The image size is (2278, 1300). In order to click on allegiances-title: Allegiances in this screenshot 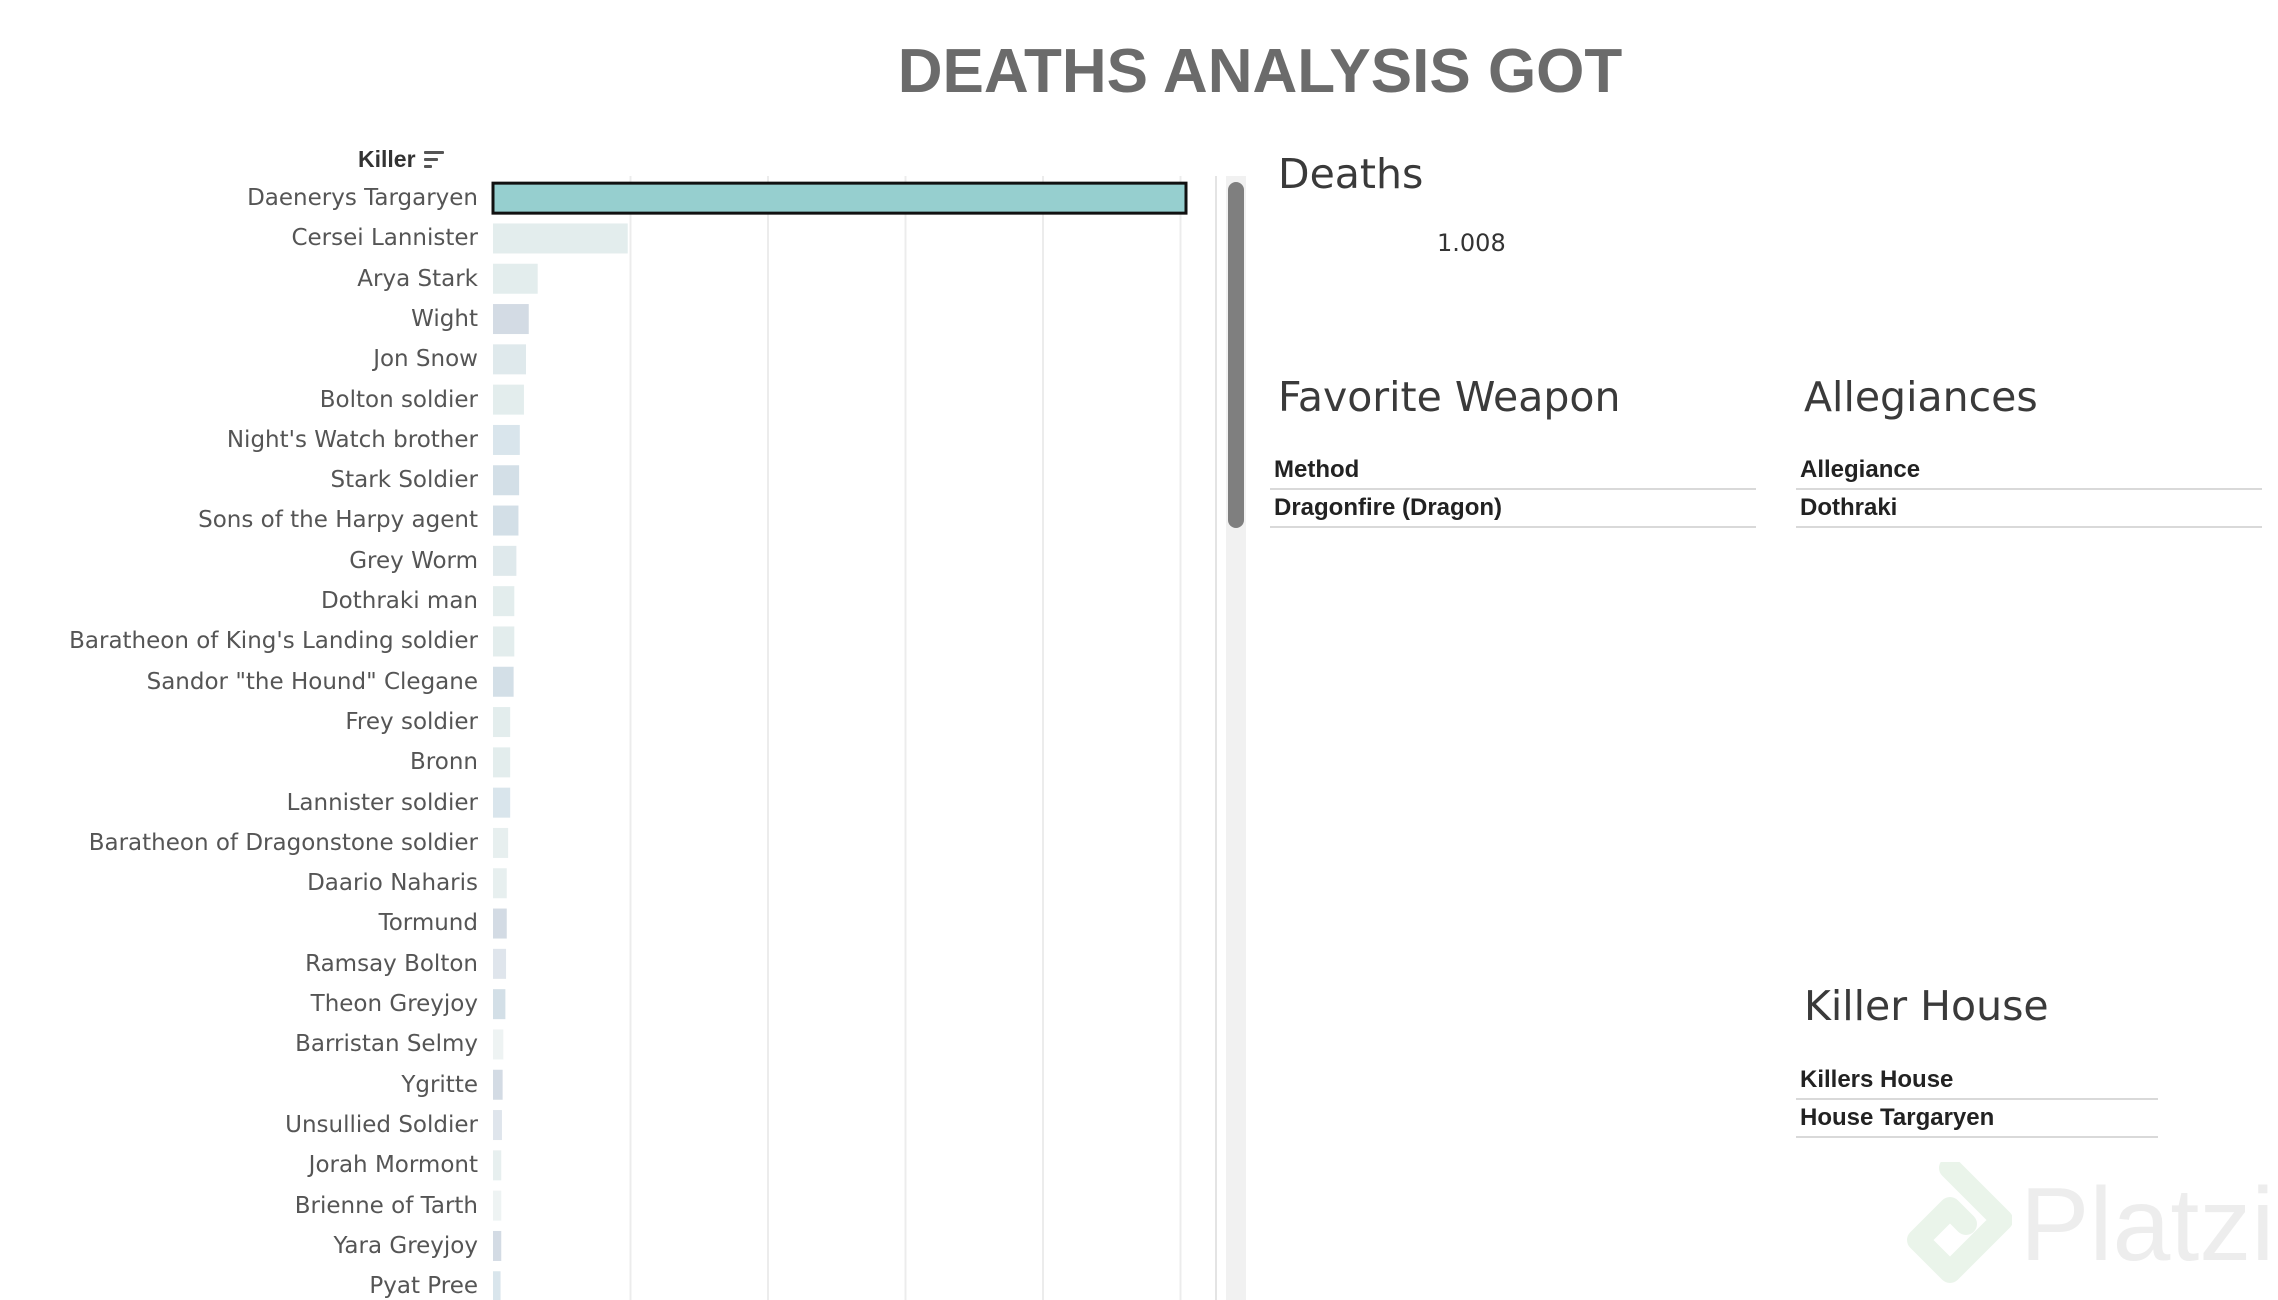, I will do `click(1921, 397)`.